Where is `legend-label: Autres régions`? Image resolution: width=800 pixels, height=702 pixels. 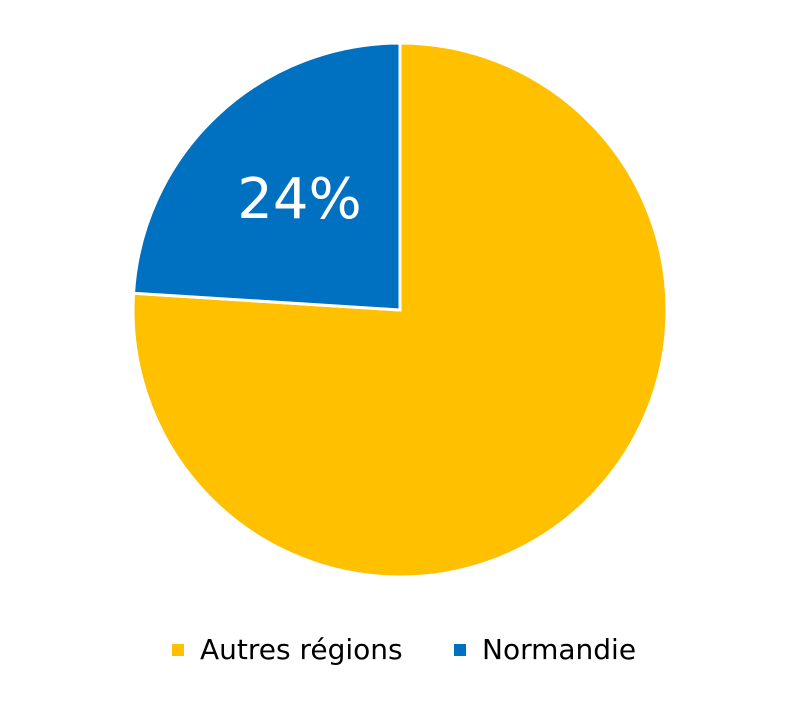 legend-label: Autres régions is located at coordinates (301, 649).